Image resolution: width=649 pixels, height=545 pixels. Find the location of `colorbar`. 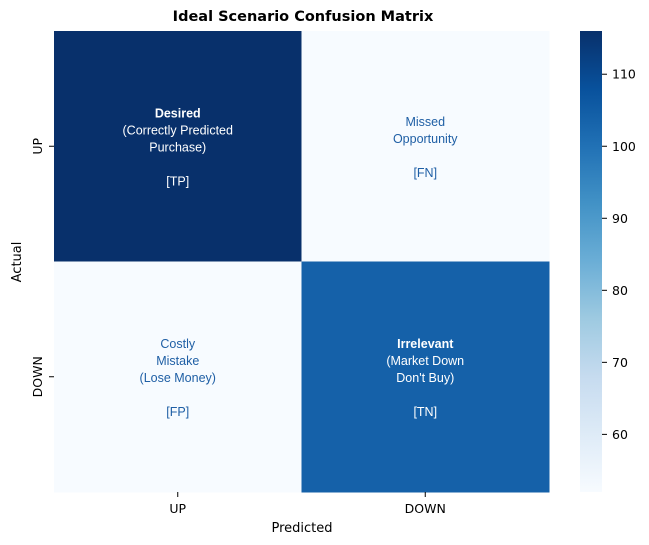

colorbar is located at coordinates (591, 261).